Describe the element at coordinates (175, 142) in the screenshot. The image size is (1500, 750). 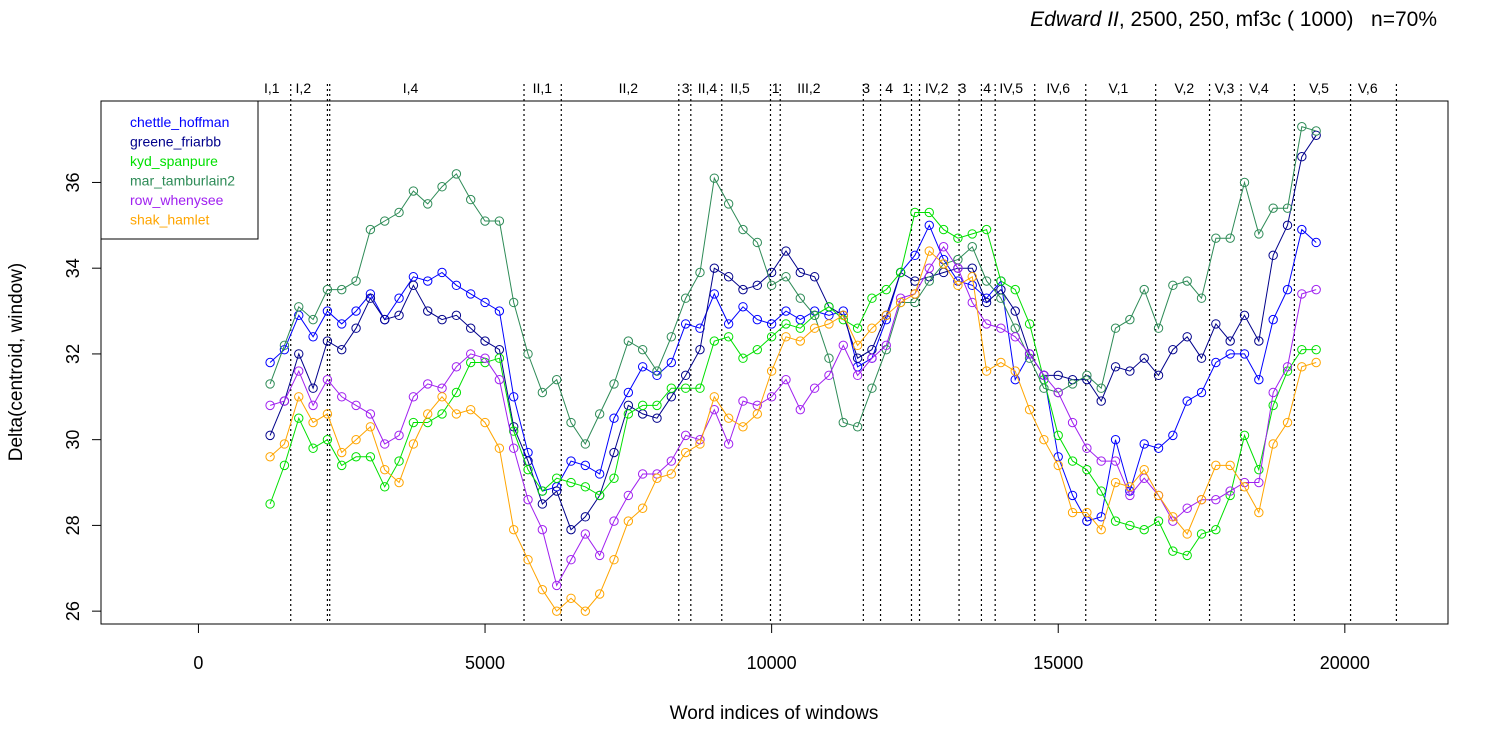
I see `legend-entry-greene_friarbb: greene_friarbb` at that location.